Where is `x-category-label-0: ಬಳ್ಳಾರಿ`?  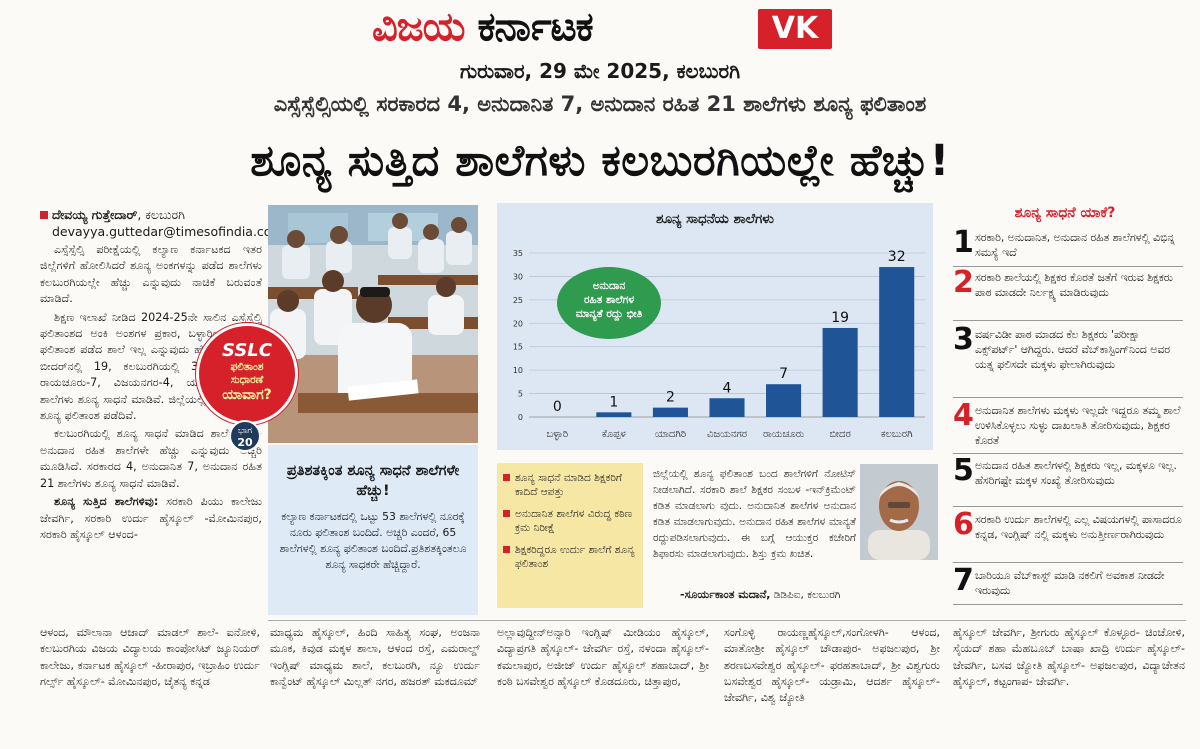
x-category-label-0: ಬಳ್ಳಾರಿ is located at coordinates (557, 435).